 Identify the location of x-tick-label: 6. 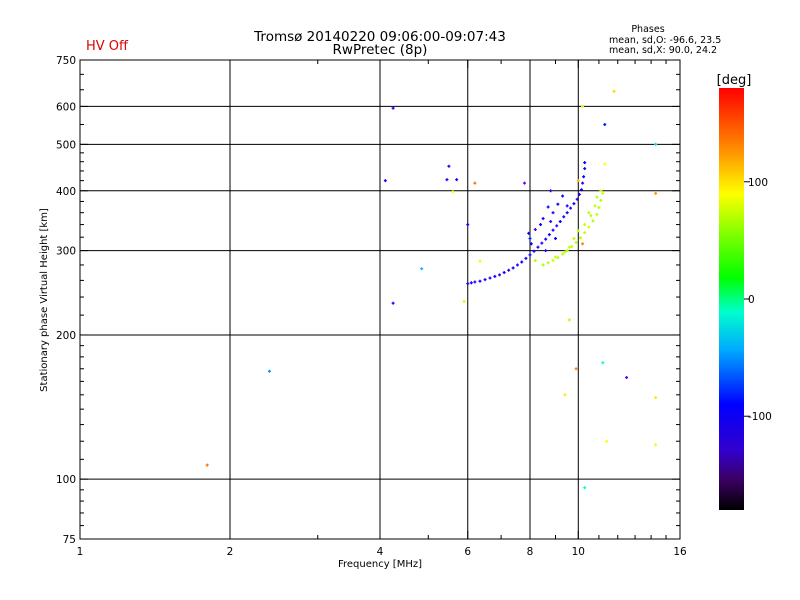
(467, 552).